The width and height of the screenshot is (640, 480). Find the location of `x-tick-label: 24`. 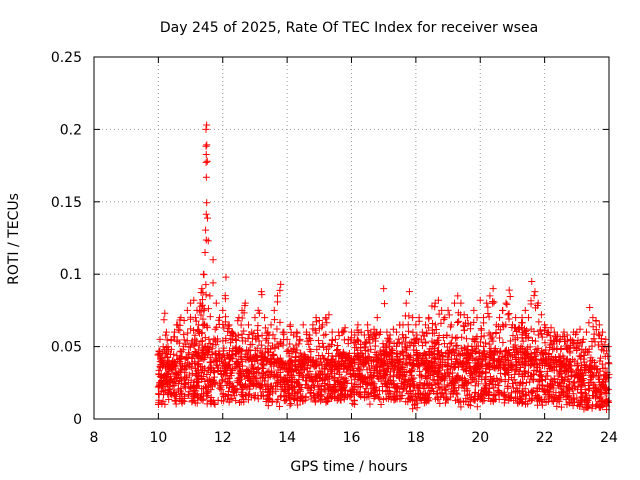

x-tick-label: 24 is located at coordinates (609, 438).